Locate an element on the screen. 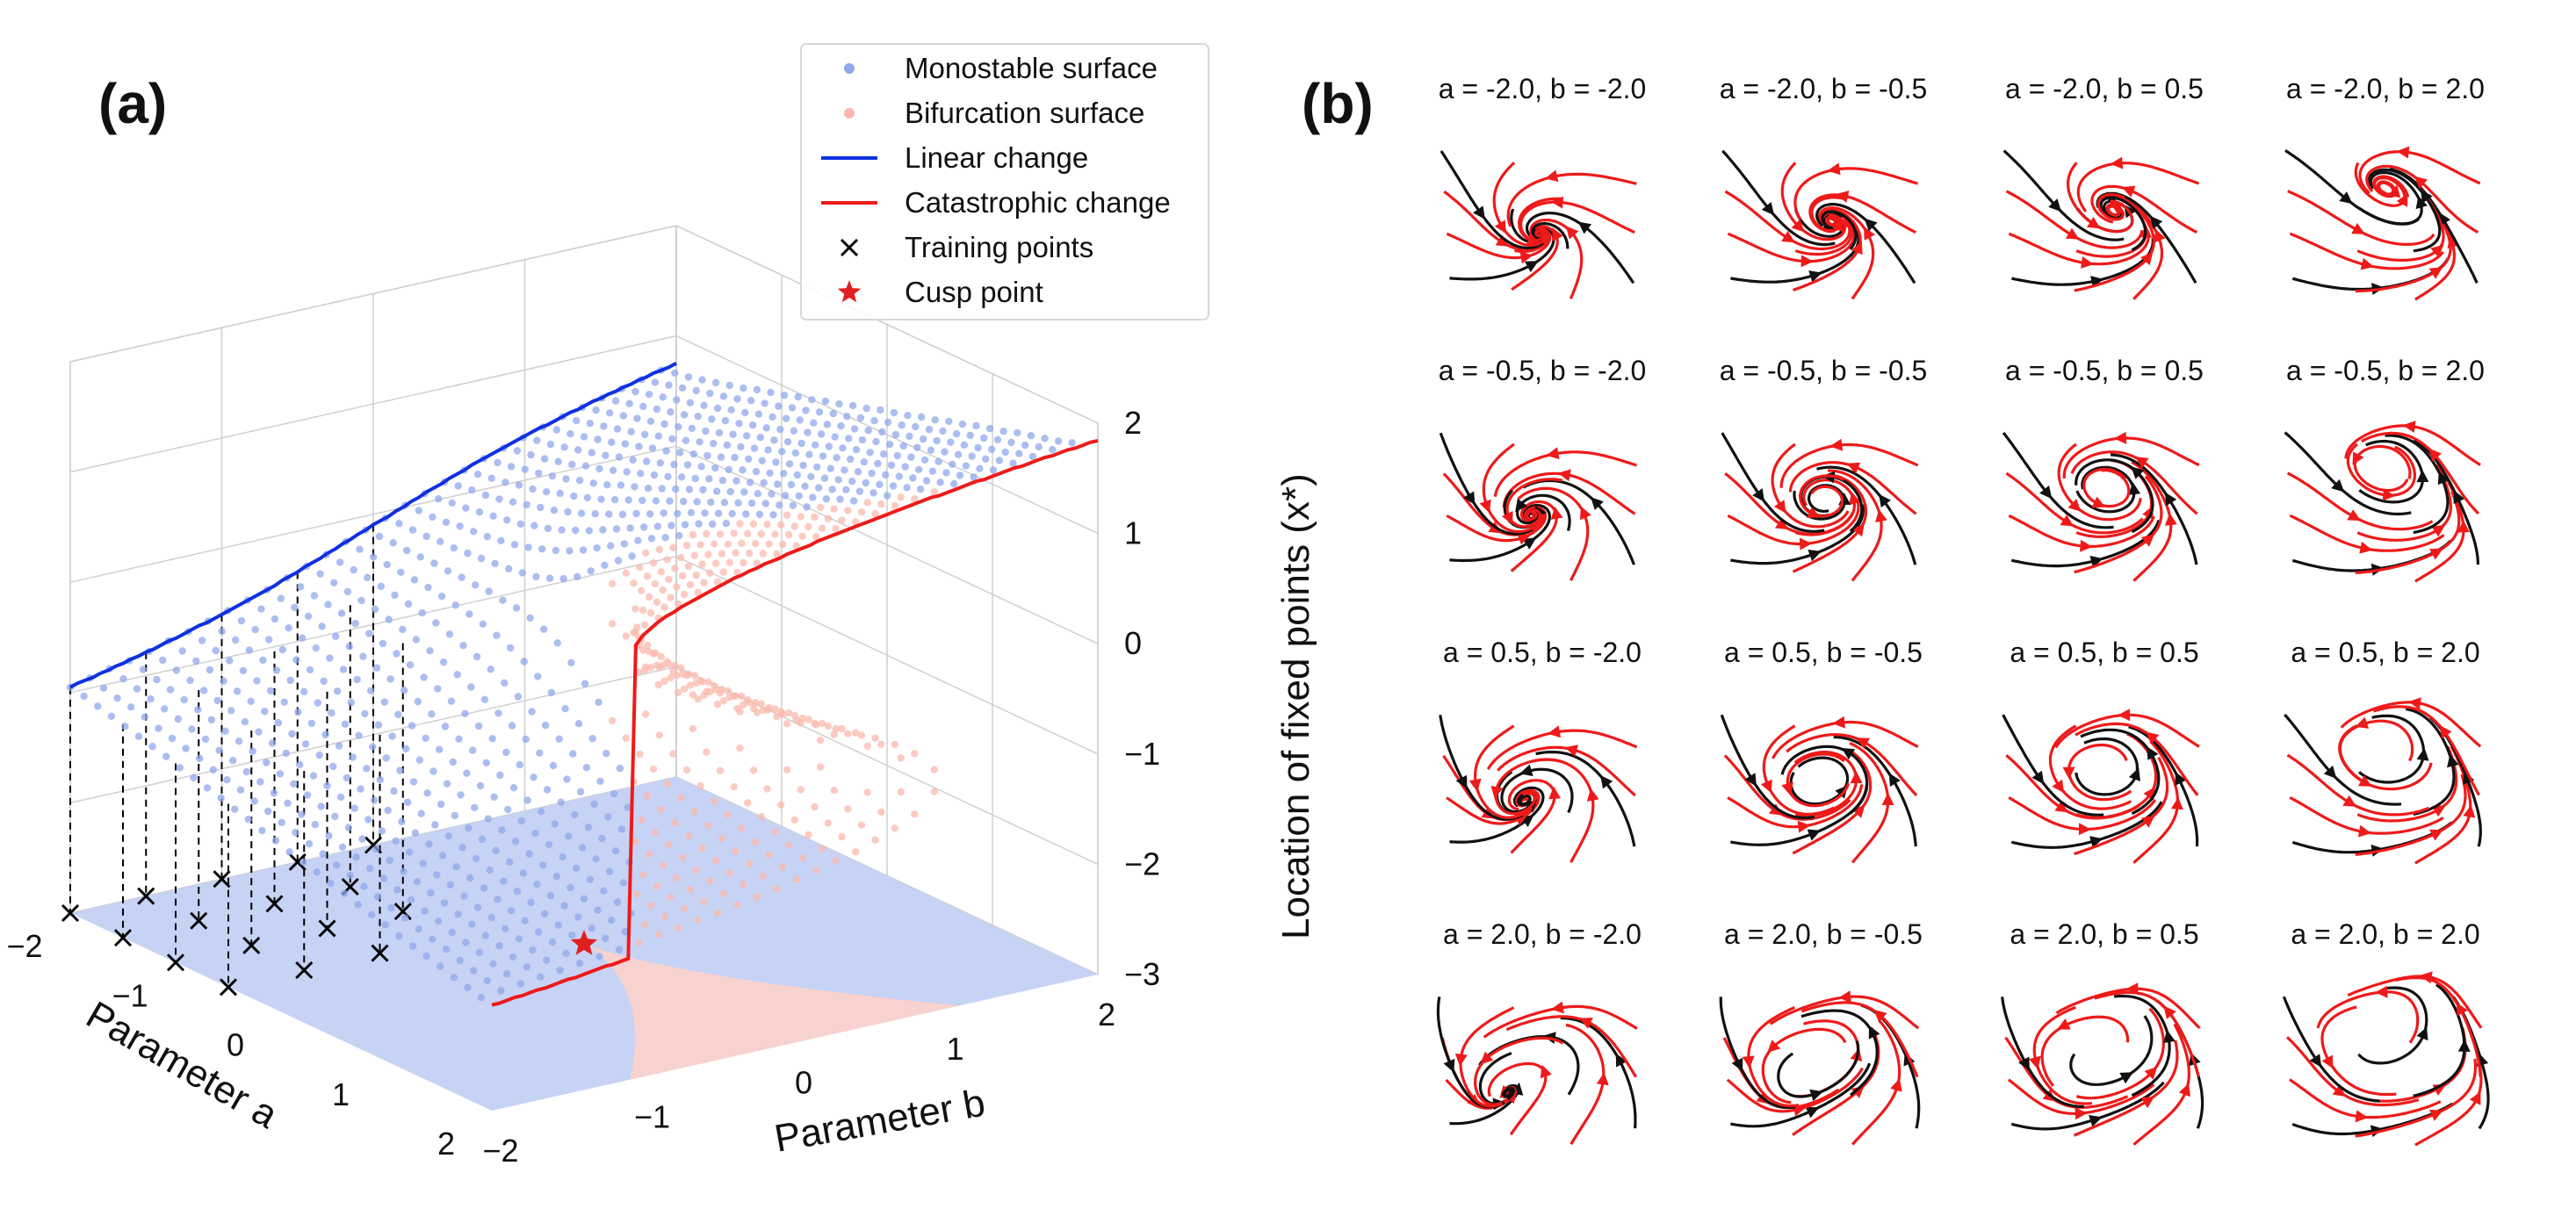 This screenshot has width=2576, height=1216. subplot-title: a = 2.0, b = 2.0 is located at coordinates (2385, 934).